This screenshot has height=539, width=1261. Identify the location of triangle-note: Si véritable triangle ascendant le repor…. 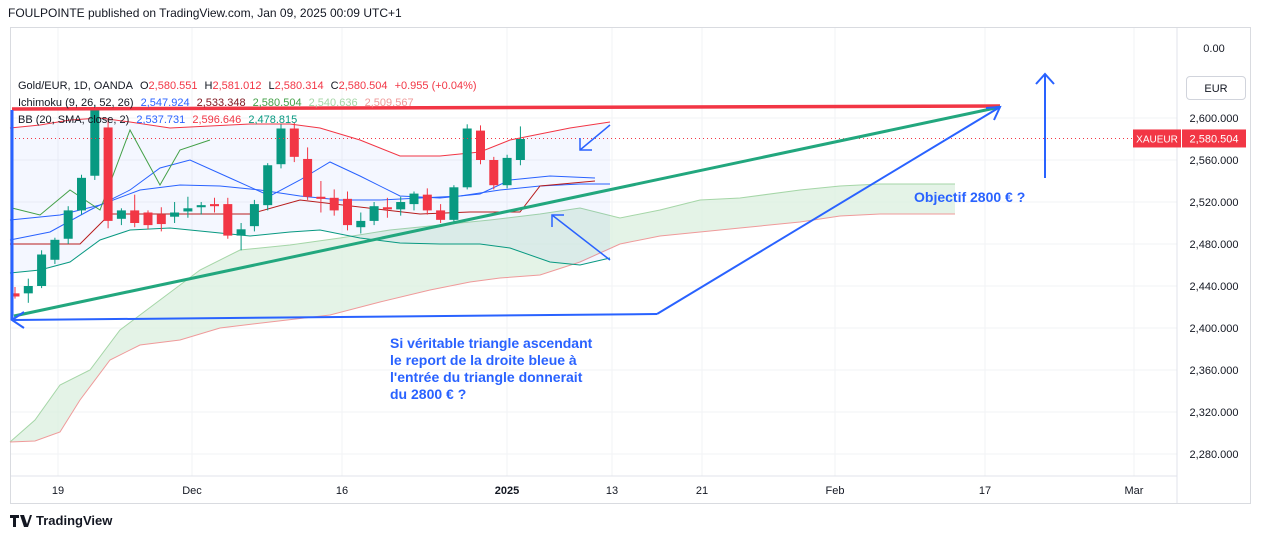
(491, 369).